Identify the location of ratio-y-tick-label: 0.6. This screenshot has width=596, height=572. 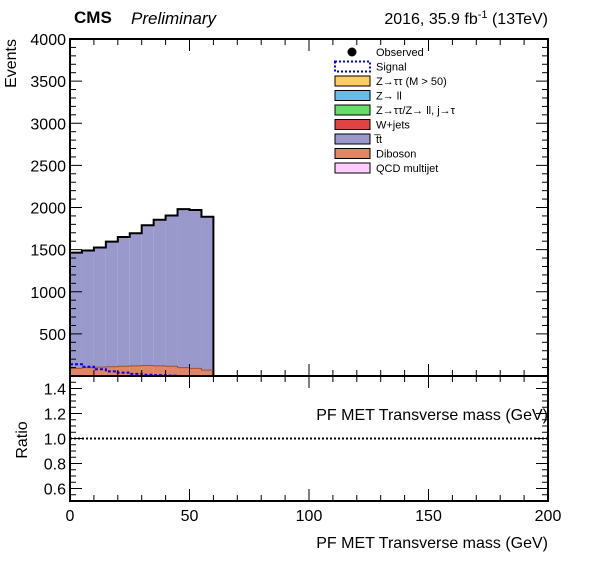
(55, 490).